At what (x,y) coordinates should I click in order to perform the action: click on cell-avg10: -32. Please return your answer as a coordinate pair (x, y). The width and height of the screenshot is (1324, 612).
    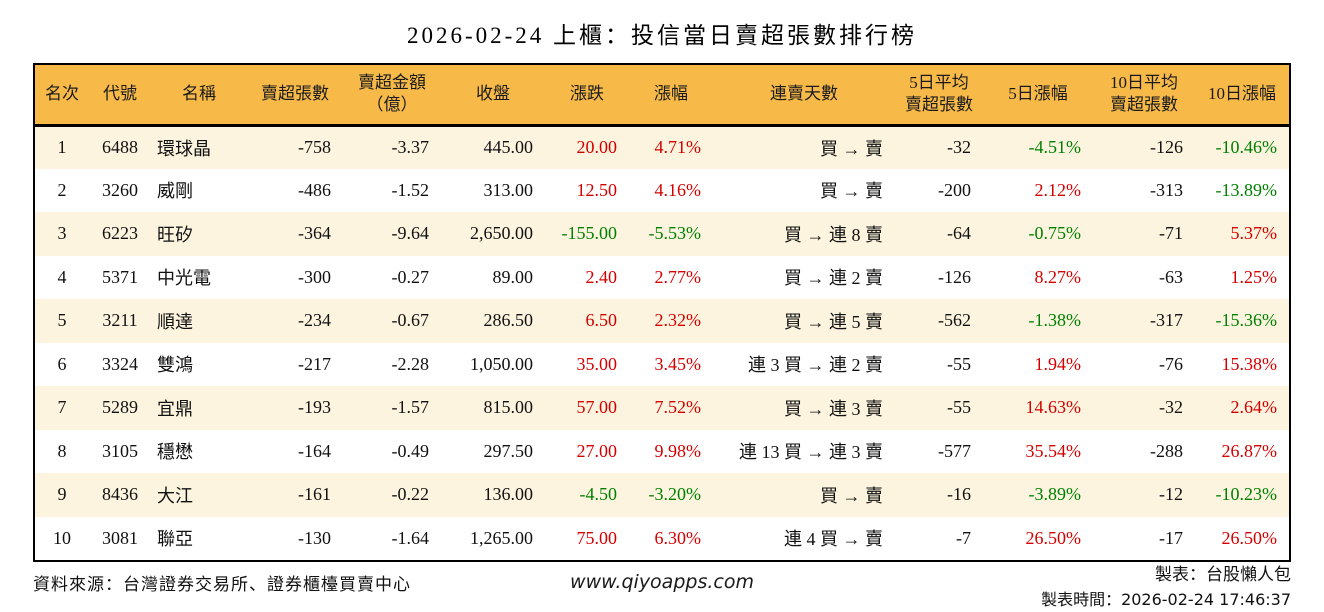
    Looking at the image, I should click on (1171, 407).